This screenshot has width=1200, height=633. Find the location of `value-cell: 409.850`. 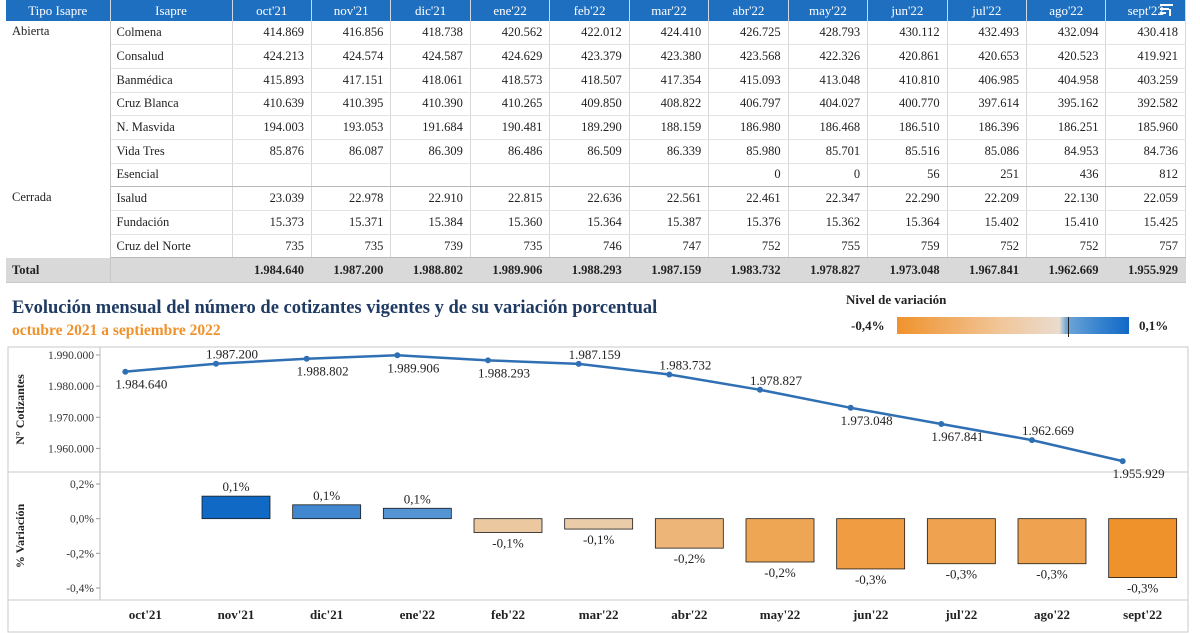

value-cell: 409.850 is located at coordinates (589, 104).